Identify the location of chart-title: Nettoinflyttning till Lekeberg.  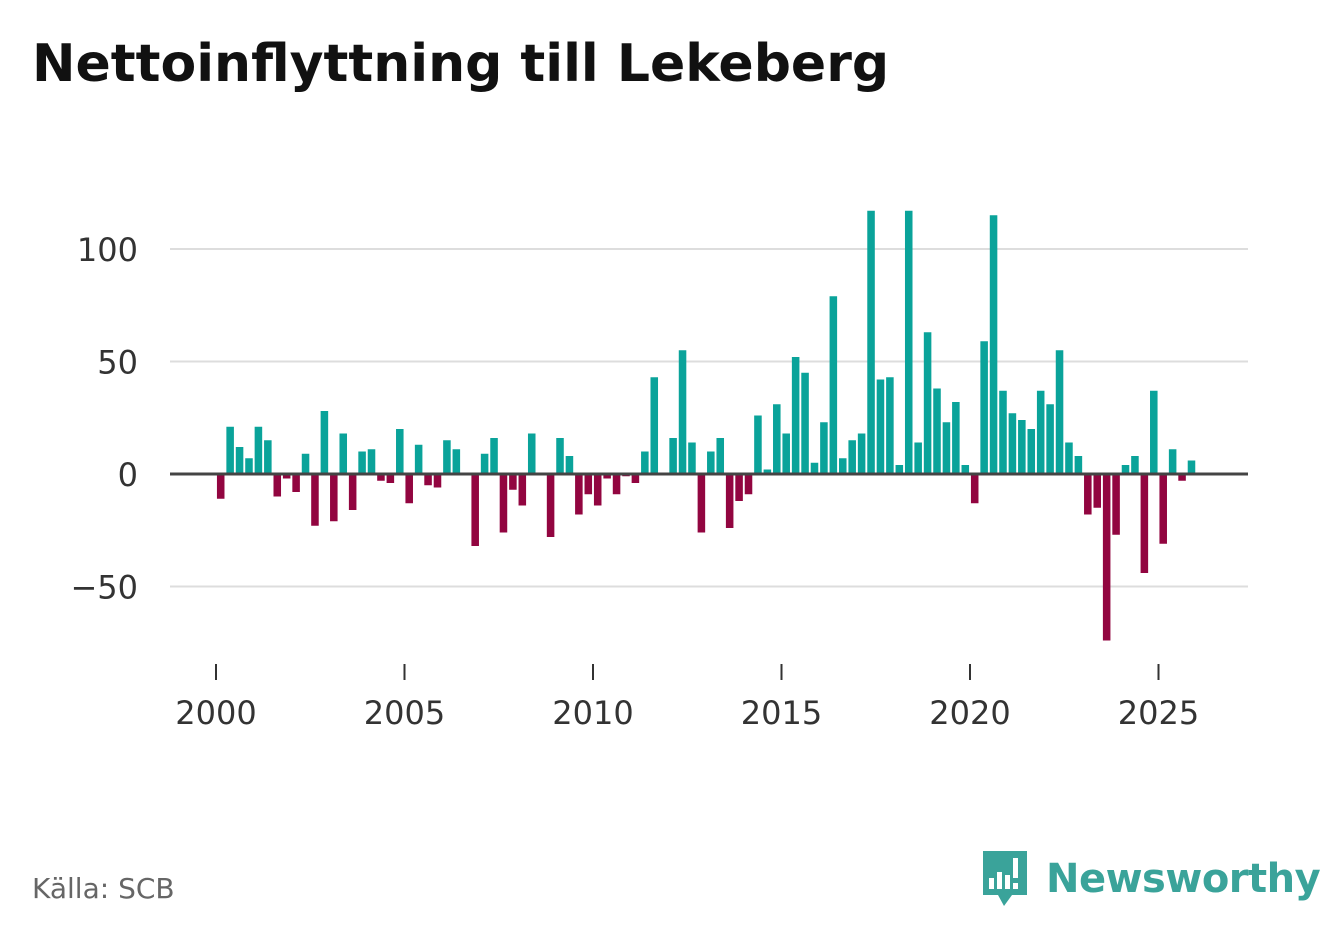
(461, 64).